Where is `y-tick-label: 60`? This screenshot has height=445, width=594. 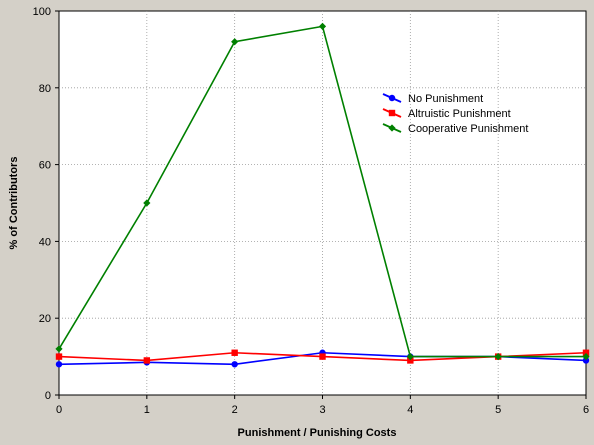
y-tick-label: 60 is located at coordinates (45, 166).